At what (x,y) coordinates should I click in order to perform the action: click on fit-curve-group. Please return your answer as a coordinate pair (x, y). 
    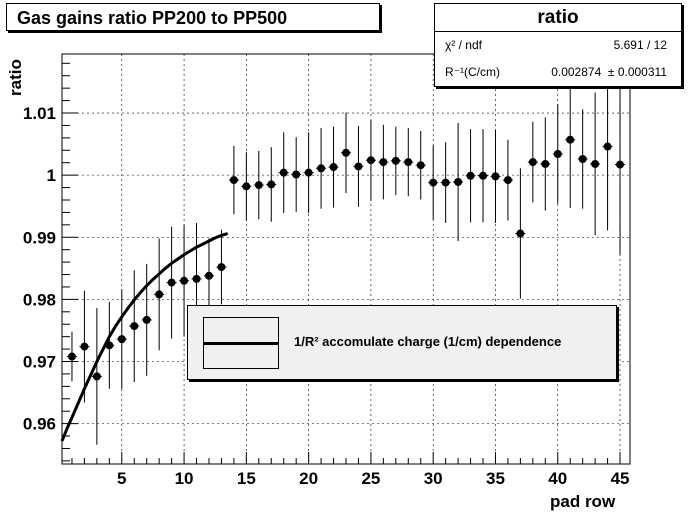
    Looking at the image, I should click on (144, 337).